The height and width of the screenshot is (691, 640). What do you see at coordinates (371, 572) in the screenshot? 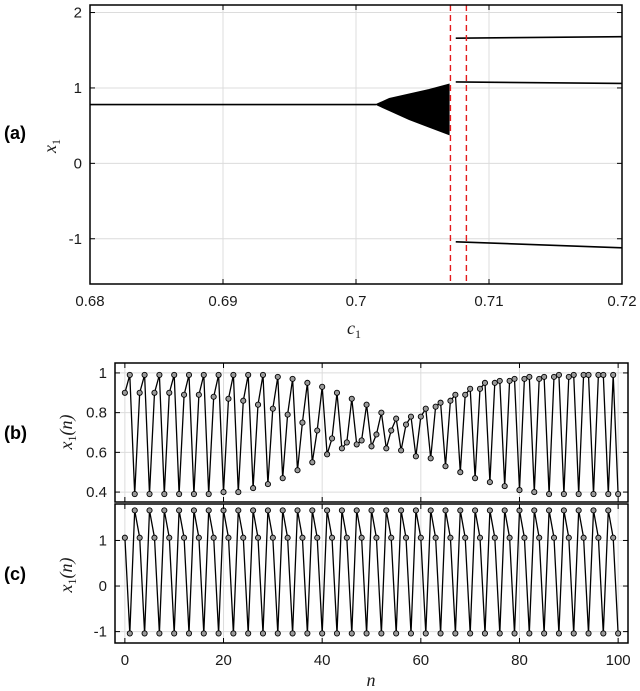
I see `data-c` at bounding box center [371, 572].